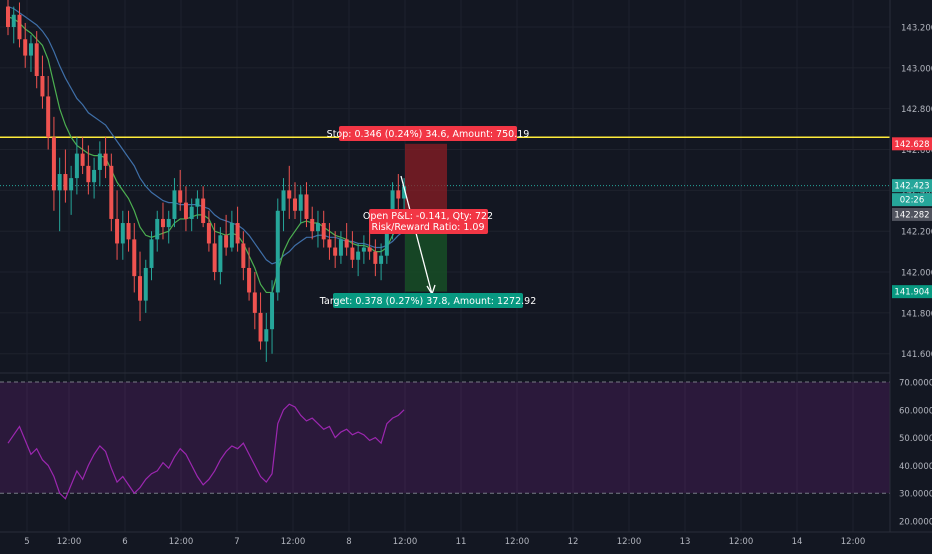 This screenshot has height=554, width=932. Describe the element at coordinates (916, 151) in the screenshot. I see `price-tick-label: 142.600` at that location.